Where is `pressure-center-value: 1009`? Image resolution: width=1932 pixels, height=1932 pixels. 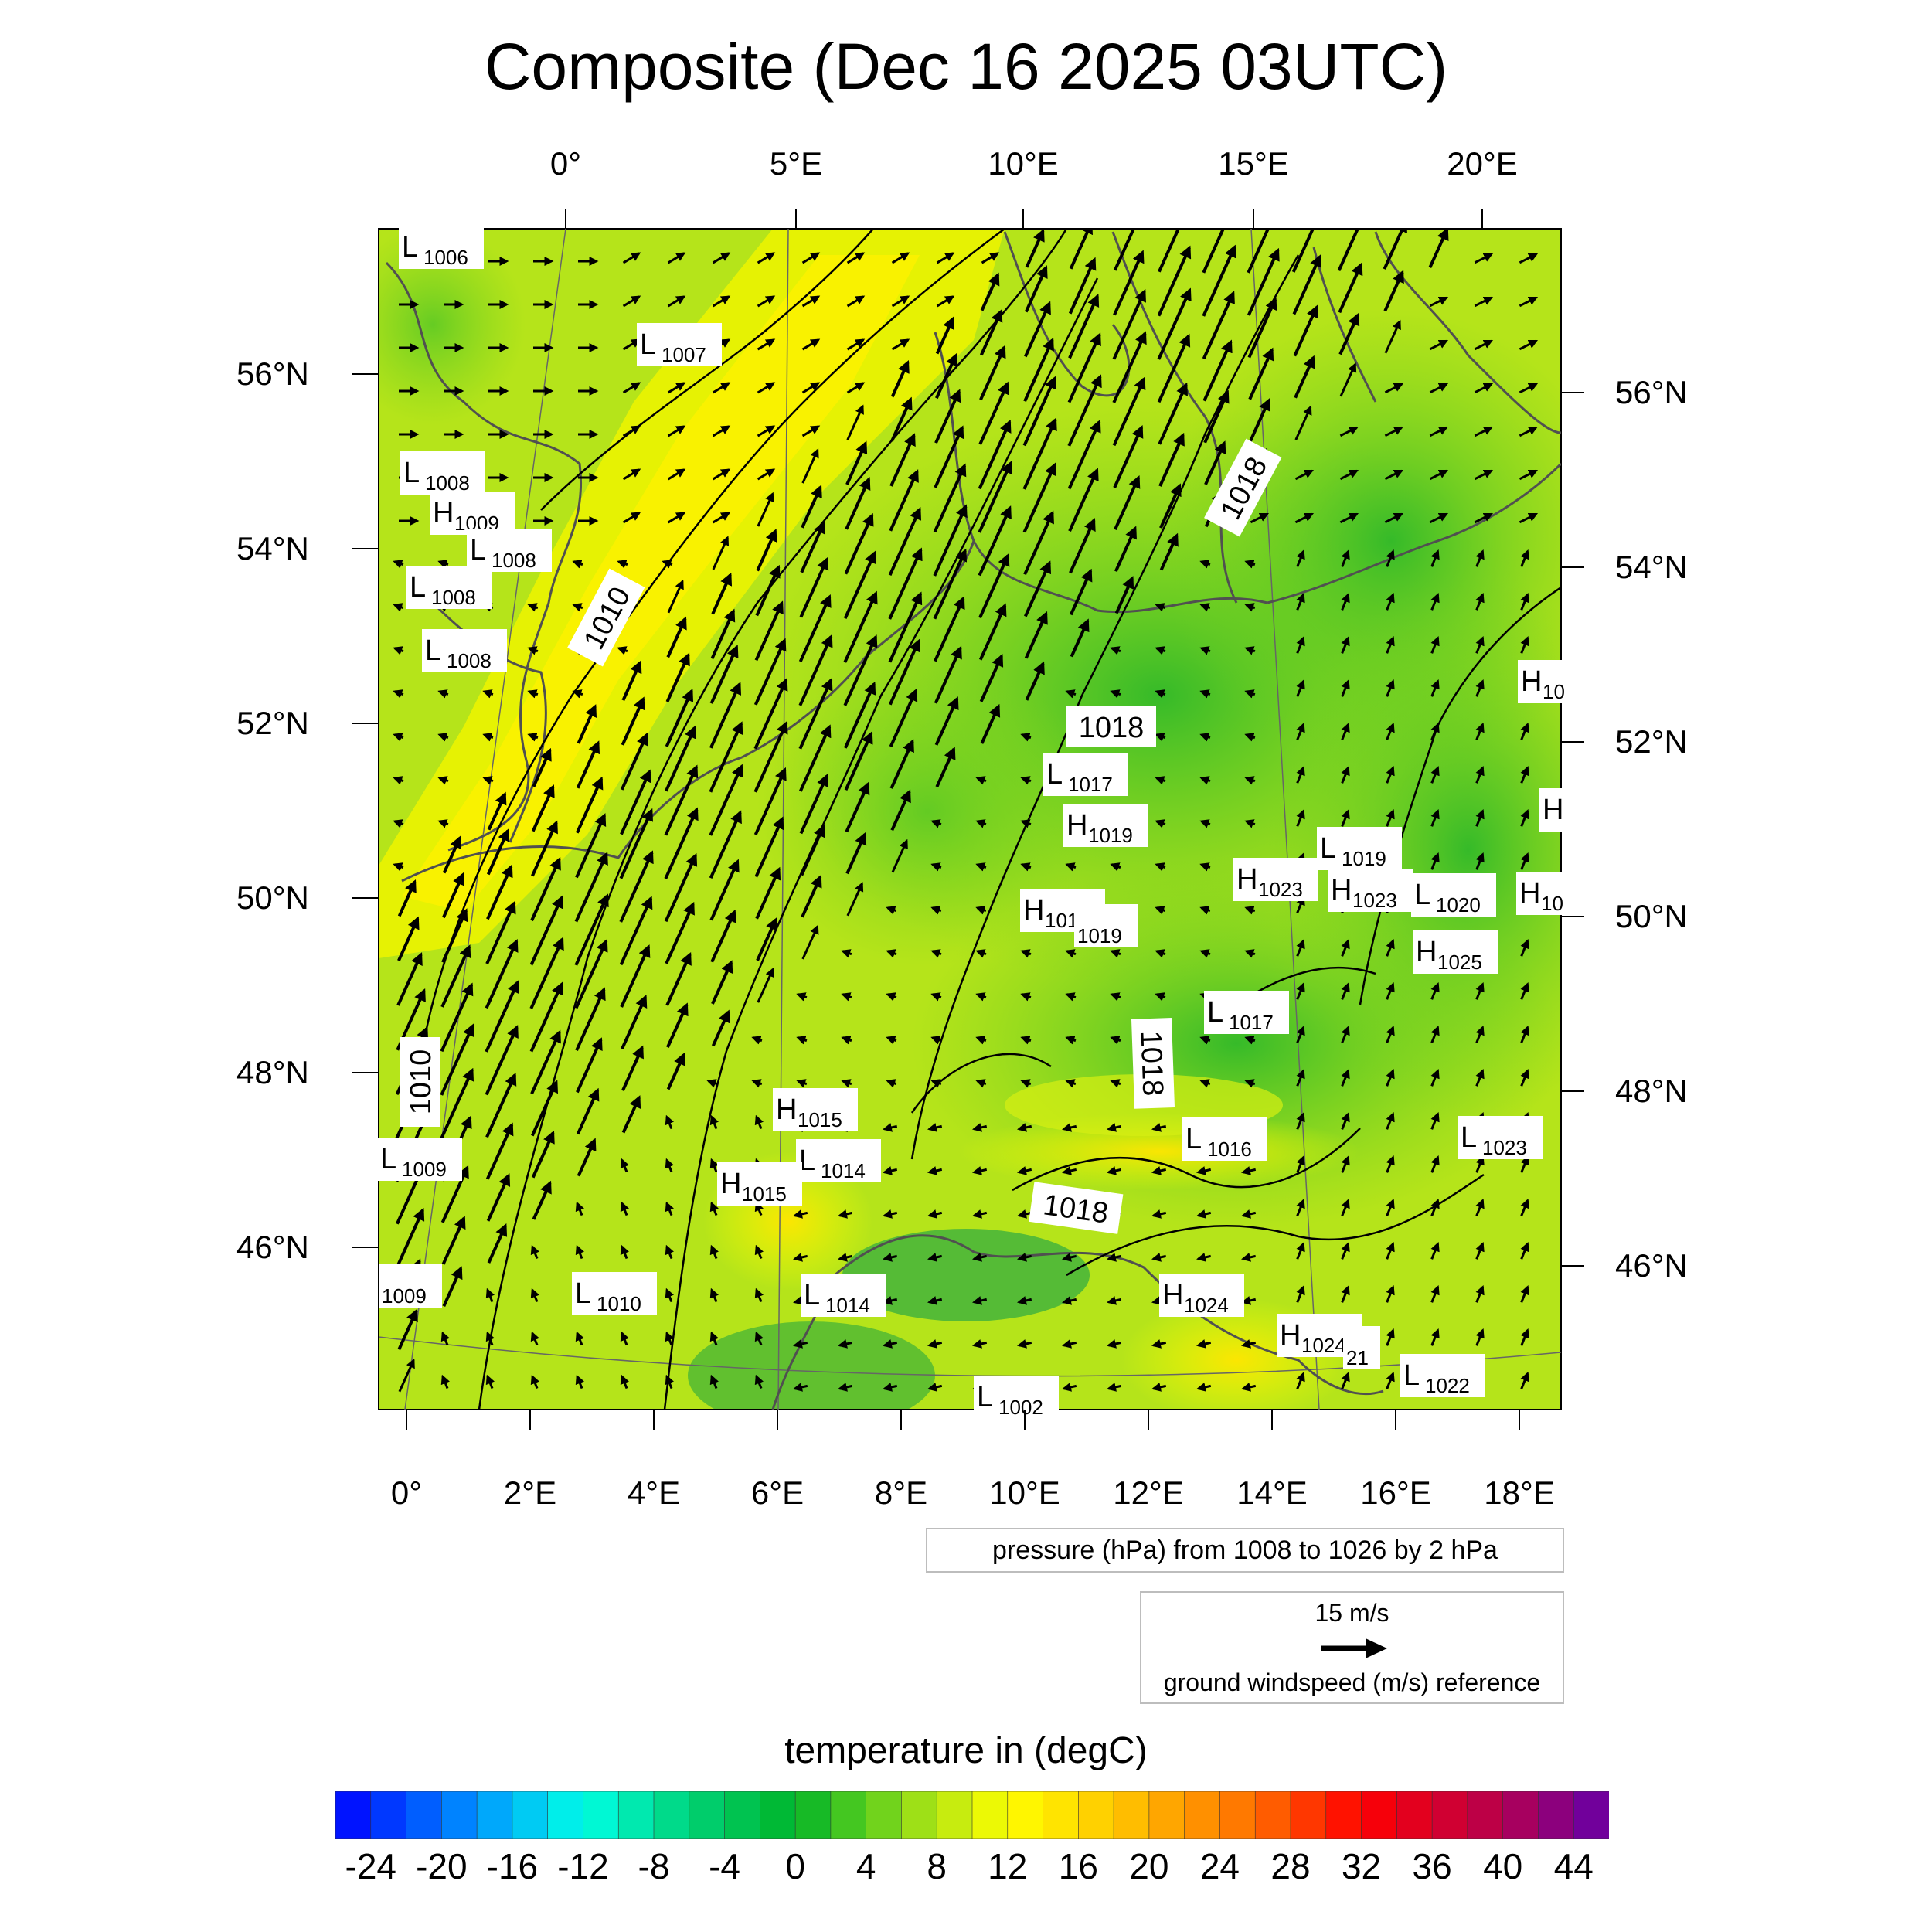
pressure-center-value: 1009 is located at coordinates (425, 1170).